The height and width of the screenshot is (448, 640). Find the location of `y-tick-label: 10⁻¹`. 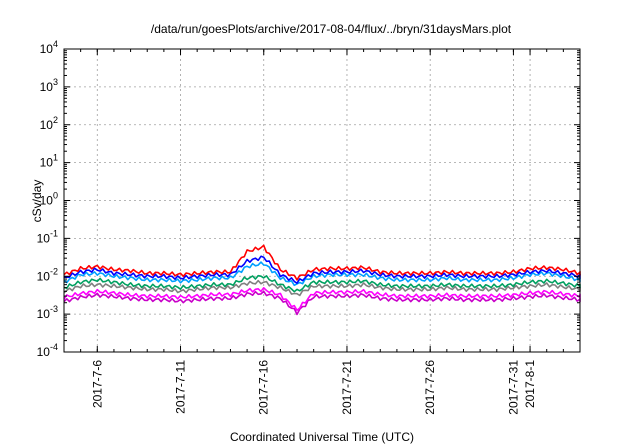

y-tick-label: 10⁻¹ is located at coordinates (47, 236).